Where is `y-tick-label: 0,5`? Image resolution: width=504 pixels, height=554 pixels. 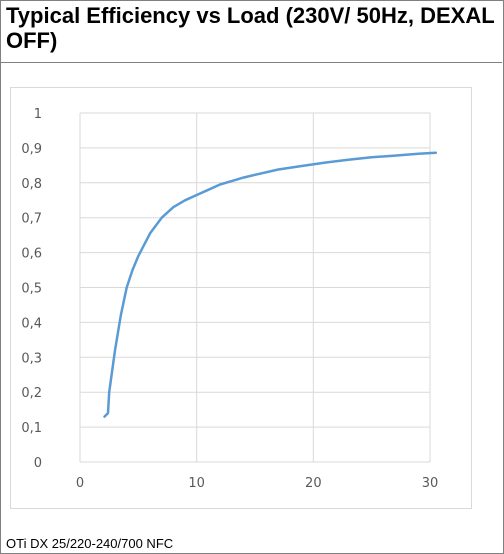
y-tick-label: 0,5 is located at coordinates (31, 289).